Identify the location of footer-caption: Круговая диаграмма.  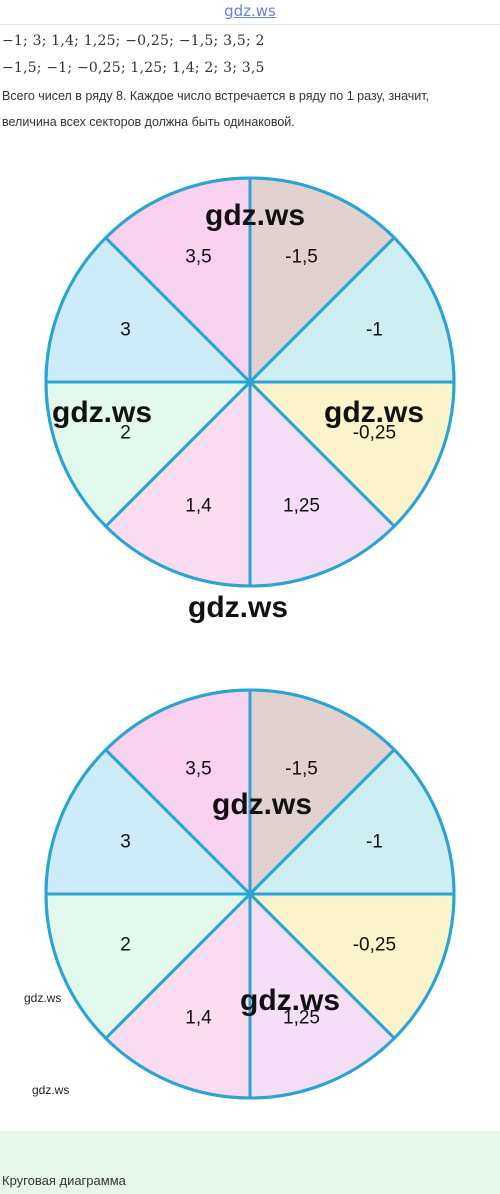
(64, 1180).